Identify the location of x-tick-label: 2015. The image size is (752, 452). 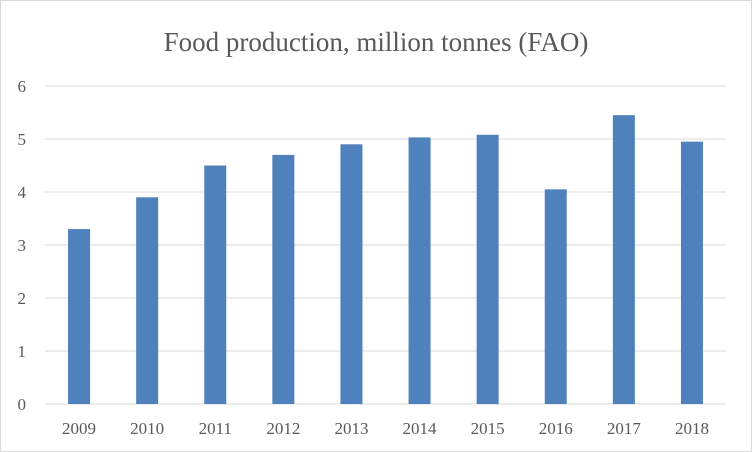
(488, 428).